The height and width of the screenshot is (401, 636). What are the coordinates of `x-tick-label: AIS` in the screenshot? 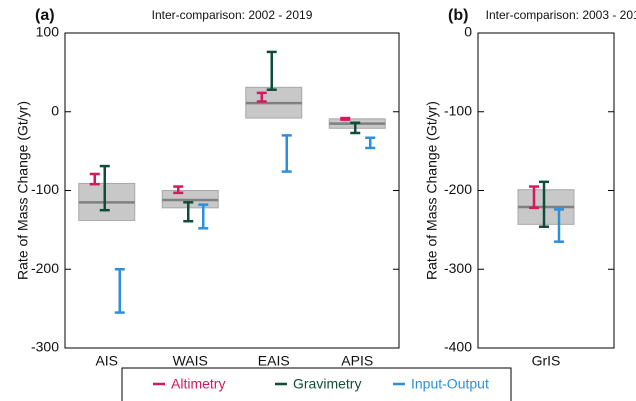 It's located at (106, 361).